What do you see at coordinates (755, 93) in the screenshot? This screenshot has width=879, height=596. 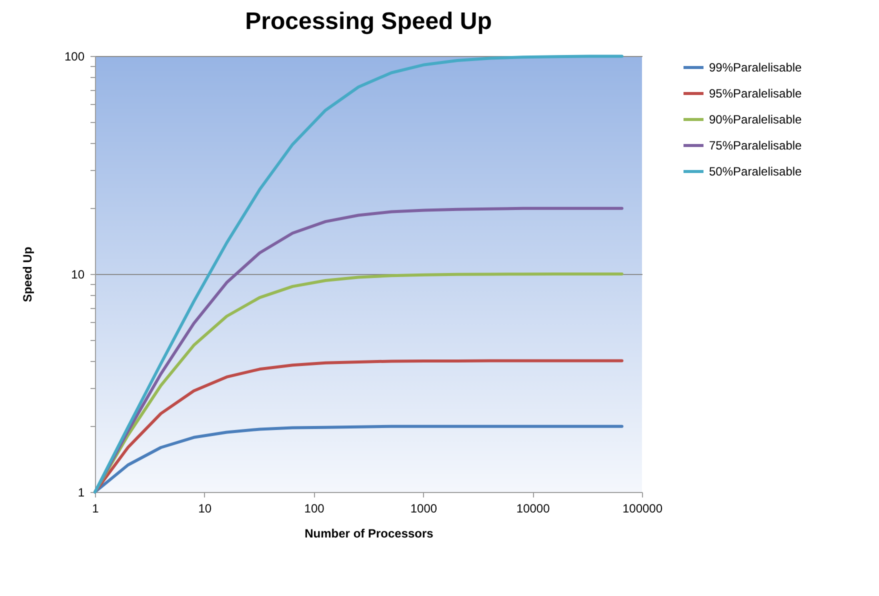 I see `legend-label: 95%Paralelisable` at bounding box center [755, 93].